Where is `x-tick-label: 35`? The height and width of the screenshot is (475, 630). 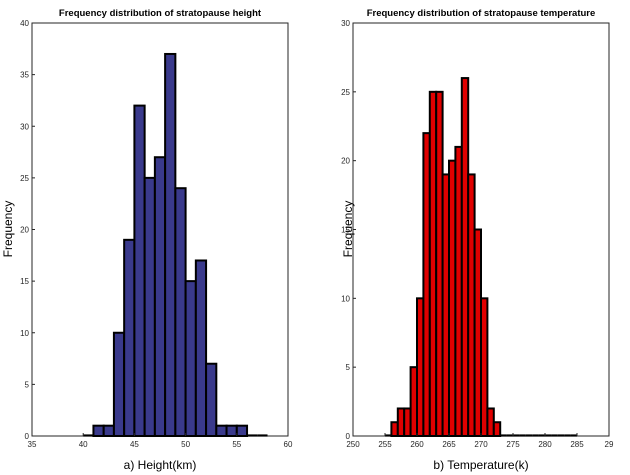 x-tick-label: 35 is located at coordinates (32, 444).